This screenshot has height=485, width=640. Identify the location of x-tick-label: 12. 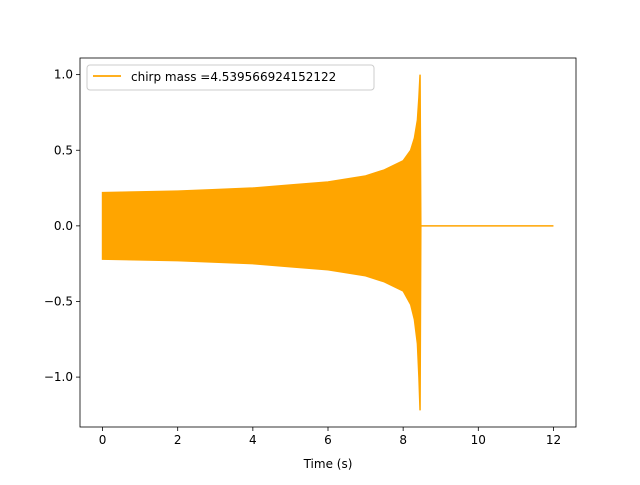
(553, 440).